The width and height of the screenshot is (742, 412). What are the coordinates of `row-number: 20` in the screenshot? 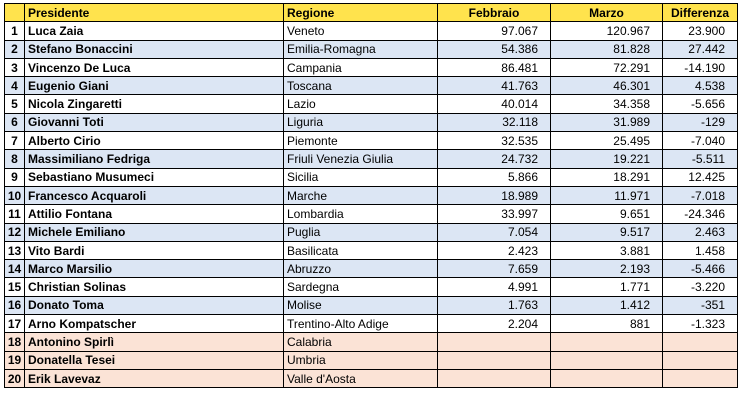 It's located at (14, 378).